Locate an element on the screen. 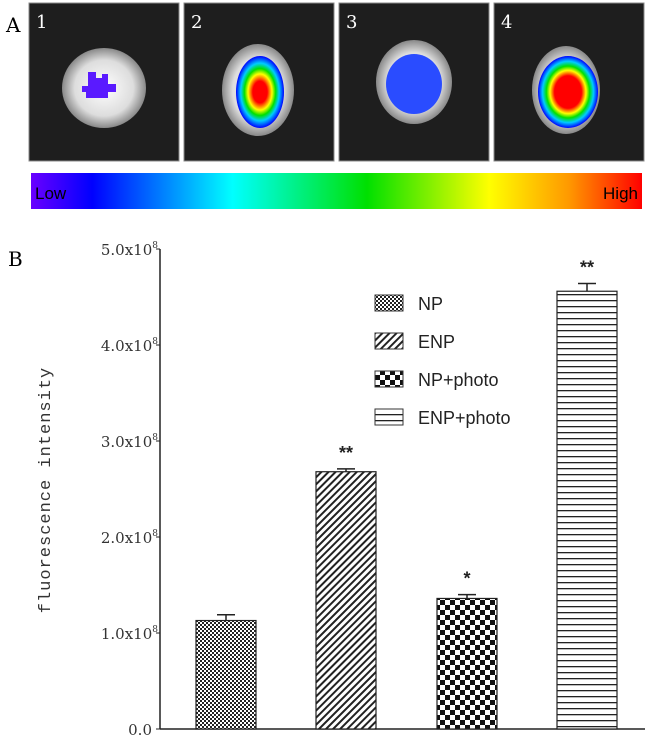 The height and width of the screenshot is (747, 650). legend-label: ENP is located at coordinates (436, 342).